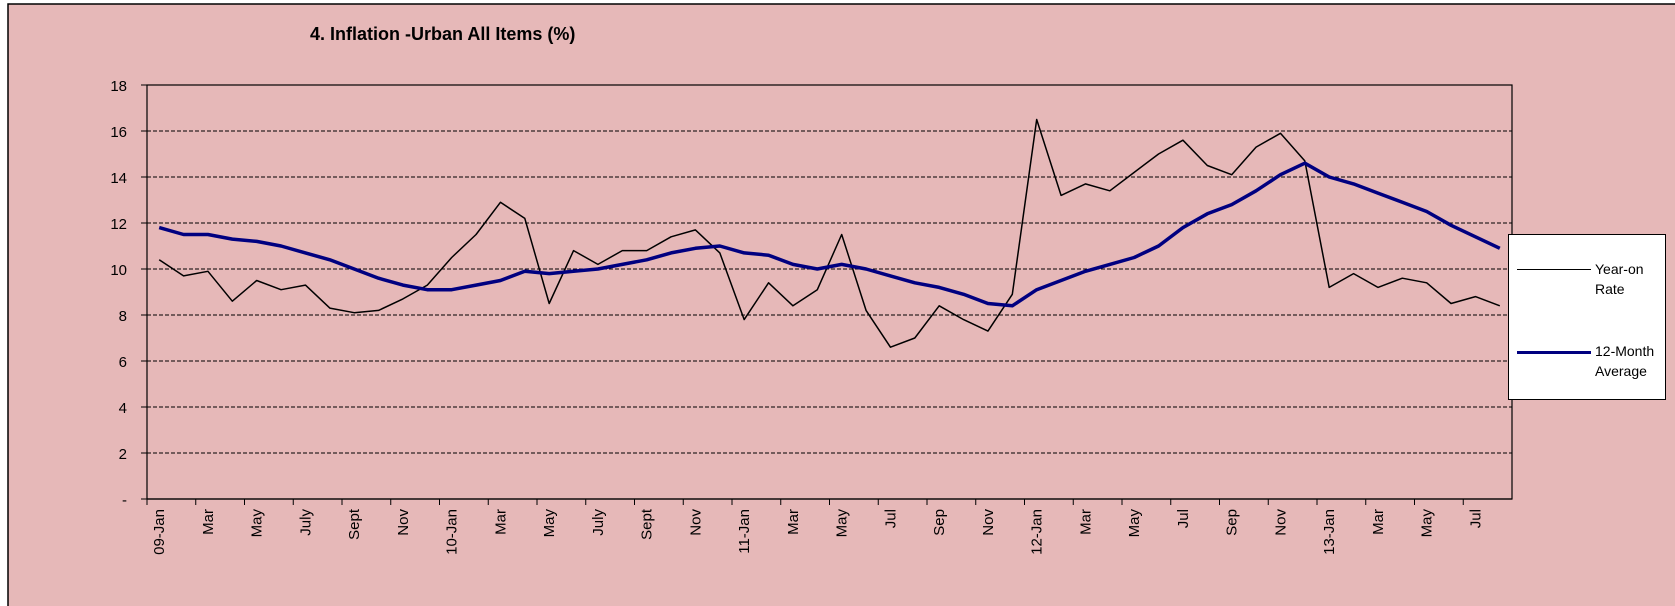  Describe the element at coordinates (118, 132) in the screenshot. I see `y-tick-label: 16` at that location.